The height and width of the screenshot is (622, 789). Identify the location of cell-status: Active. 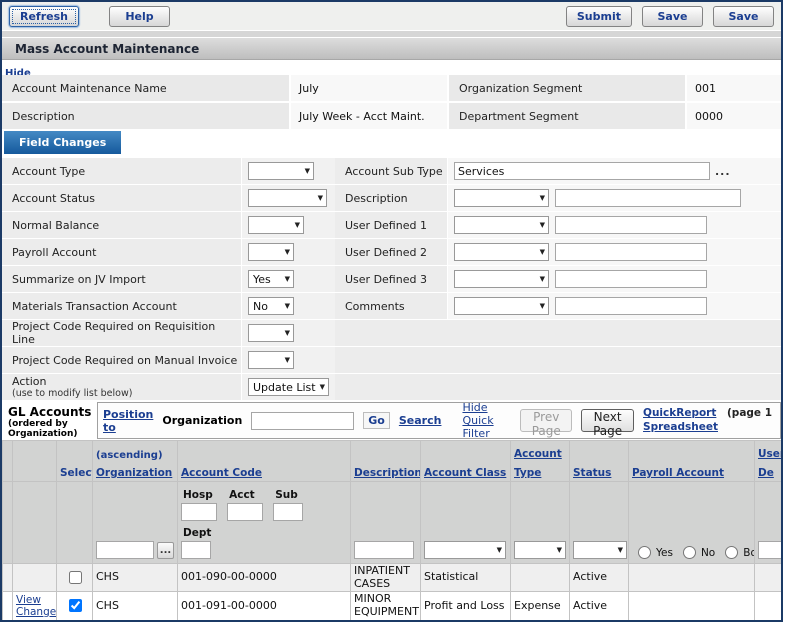
(599, 577).